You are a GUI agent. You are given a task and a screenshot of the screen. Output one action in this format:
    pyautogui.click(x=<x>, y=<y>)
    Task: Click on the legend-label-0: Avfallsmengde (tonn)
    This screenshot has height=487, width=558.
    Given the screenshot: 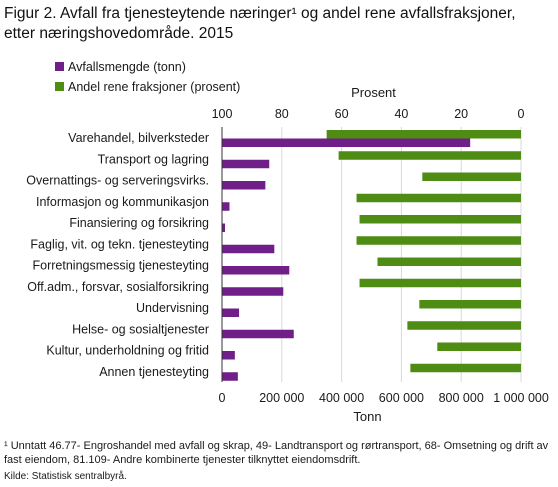 What is the action you would take?
    pyautogui.click(x=127, y=67)
    